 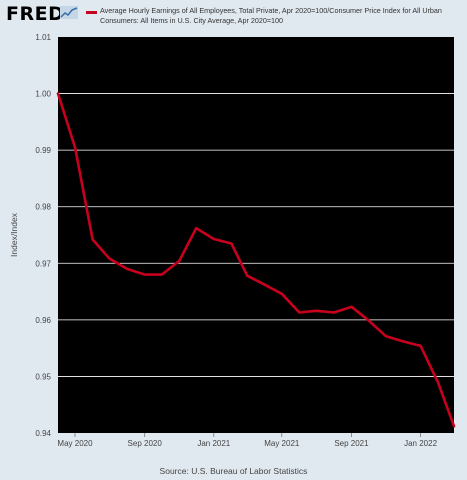 What do you see at coordinates (43, 235) in the screenshot?
I see `y-axis-ticks: 0.94 0.95 0.96 0.97 0.98 0.99 1.00 1.01` at bounding box center [43, 235].